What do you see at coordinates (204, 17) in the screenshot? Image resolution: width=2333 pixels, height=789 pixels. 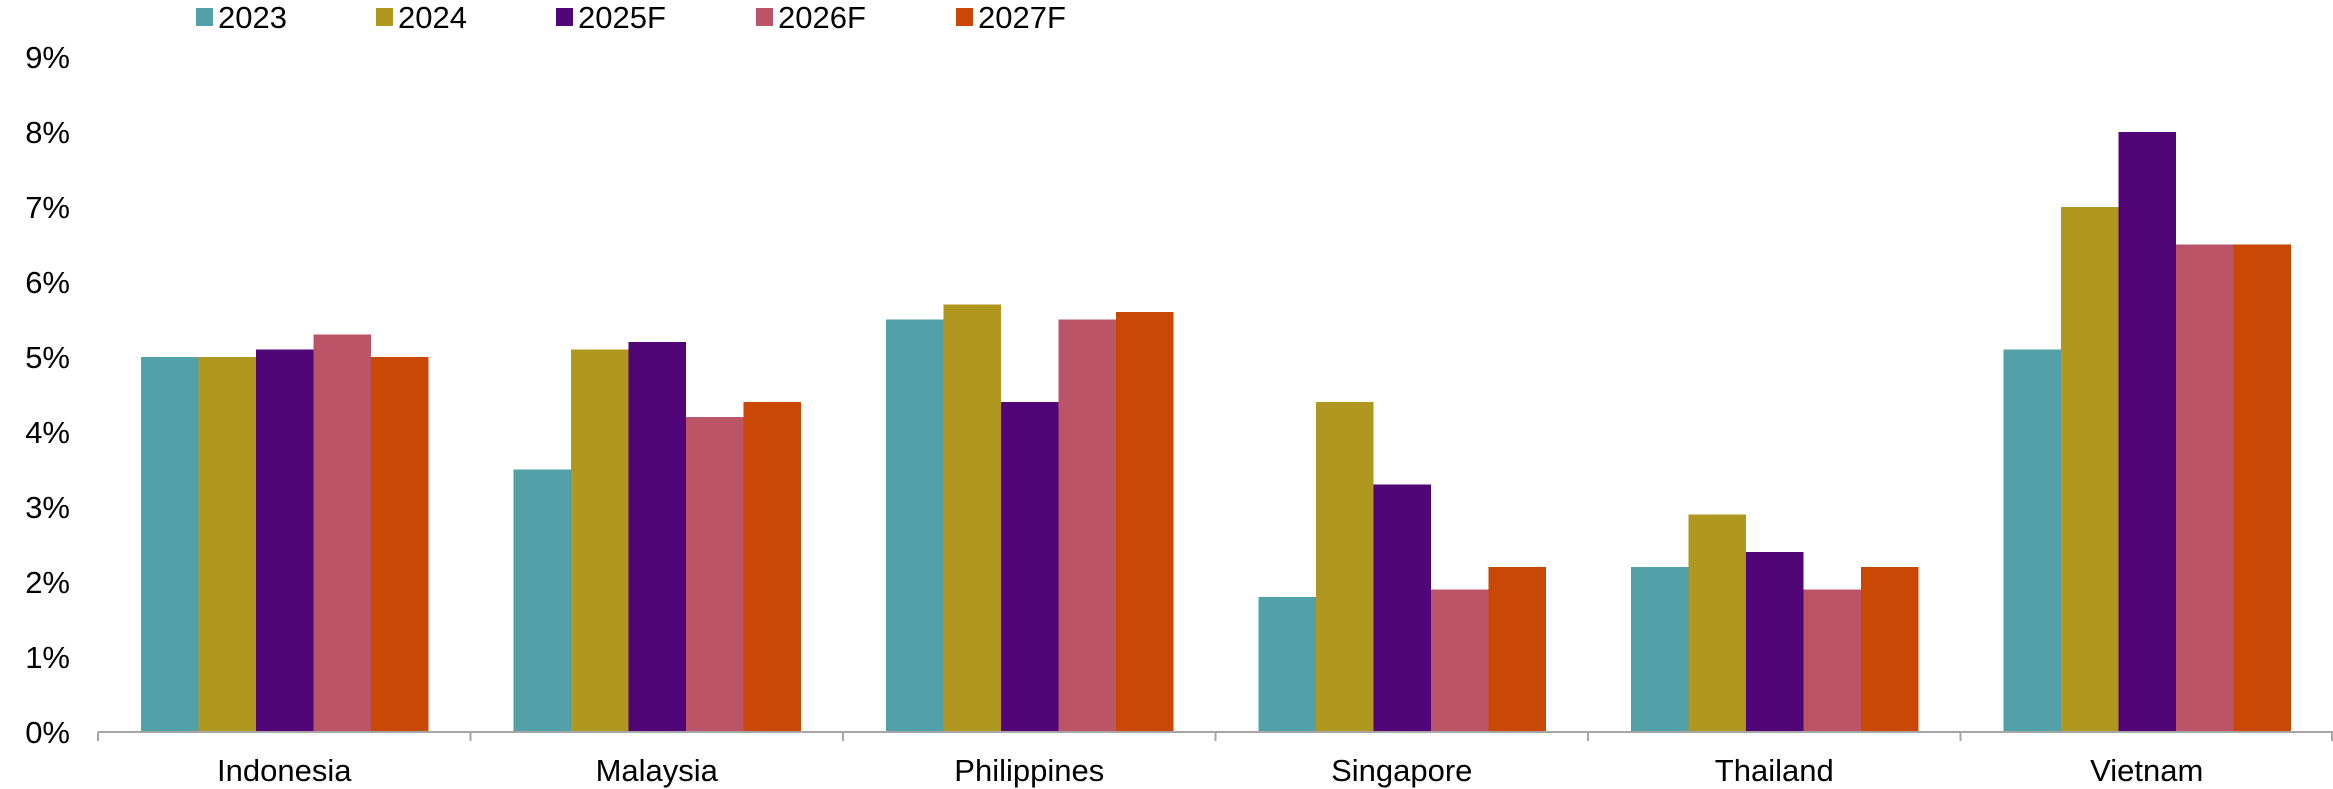 I see `legend-swatch-2023` at bounding box center [204, 17].